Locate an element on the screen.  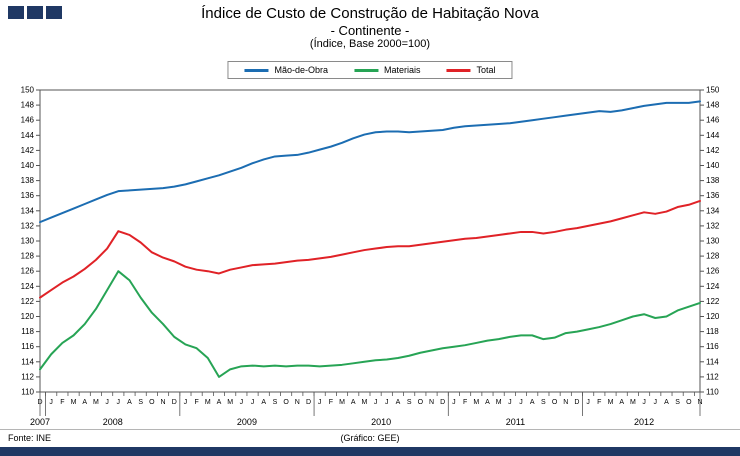
y-axis-tick-label-right: 144 is located at coordinates (713, 135).